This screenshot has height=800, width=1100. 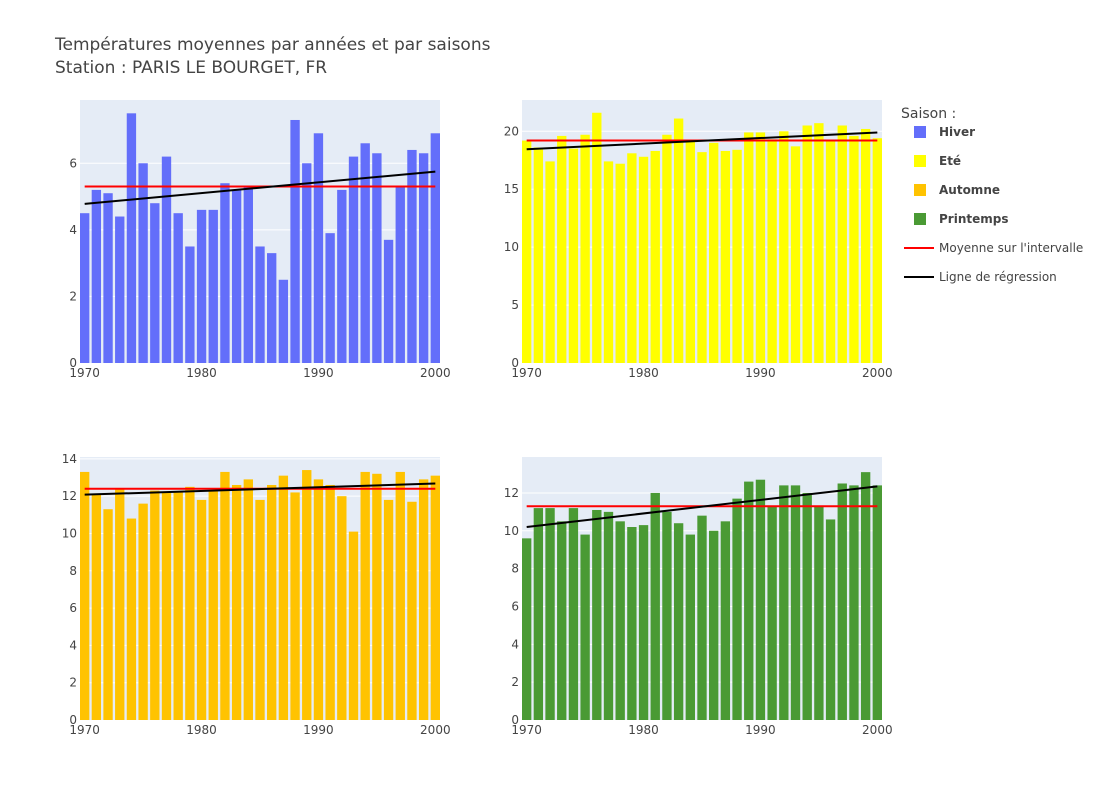 I want to click on legend-item: Moyenne sur l'intervalle, so click(x=993, y=248).